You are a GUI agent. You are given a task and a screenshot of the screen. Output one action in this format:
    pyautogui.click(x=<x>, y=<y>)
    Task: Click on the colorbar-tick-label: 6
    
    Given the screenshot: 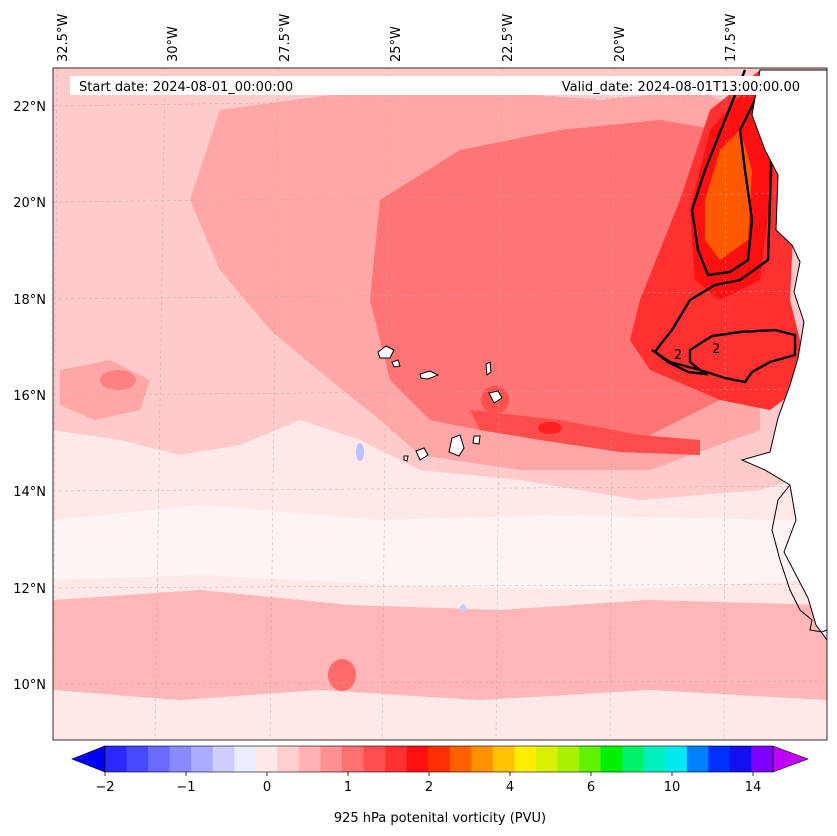 What is the action you would take?
    pyautogui.click(x=591, y=787)
    